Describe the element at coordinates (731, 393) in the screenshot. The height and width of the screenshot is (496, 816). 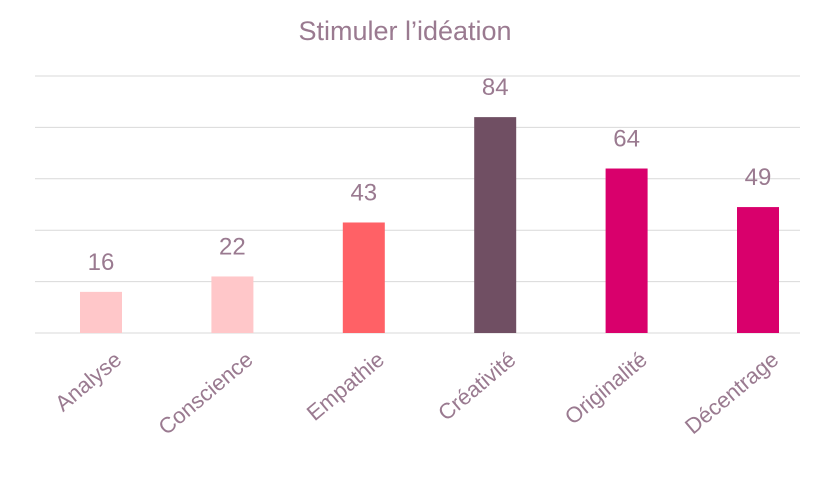
I see `x-tick-label: Décentrage` at that location.